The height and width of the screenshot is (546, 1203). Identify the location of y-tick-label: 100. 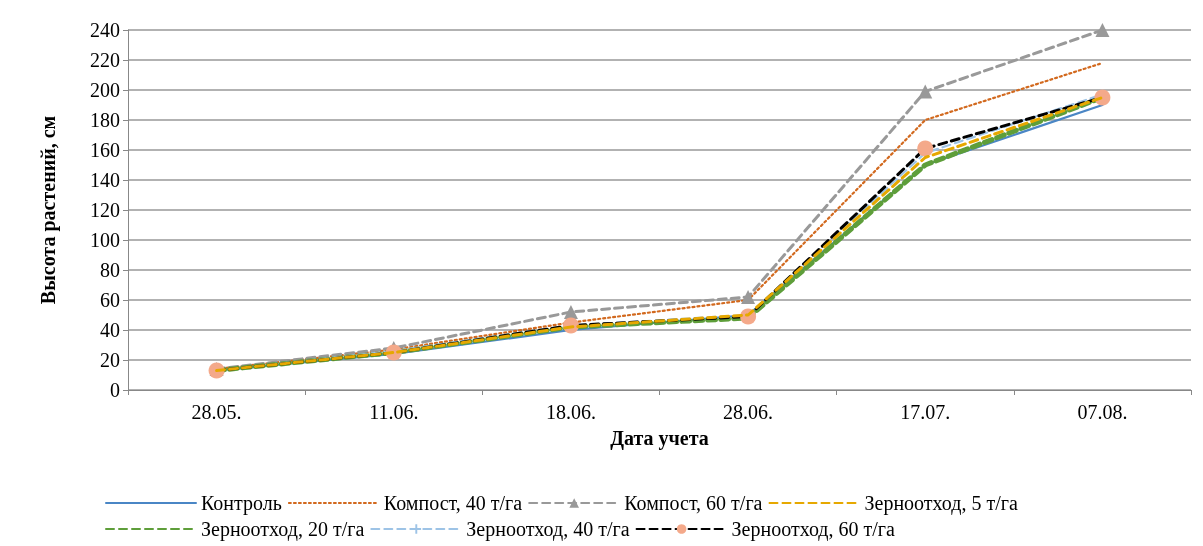
(105, 240).